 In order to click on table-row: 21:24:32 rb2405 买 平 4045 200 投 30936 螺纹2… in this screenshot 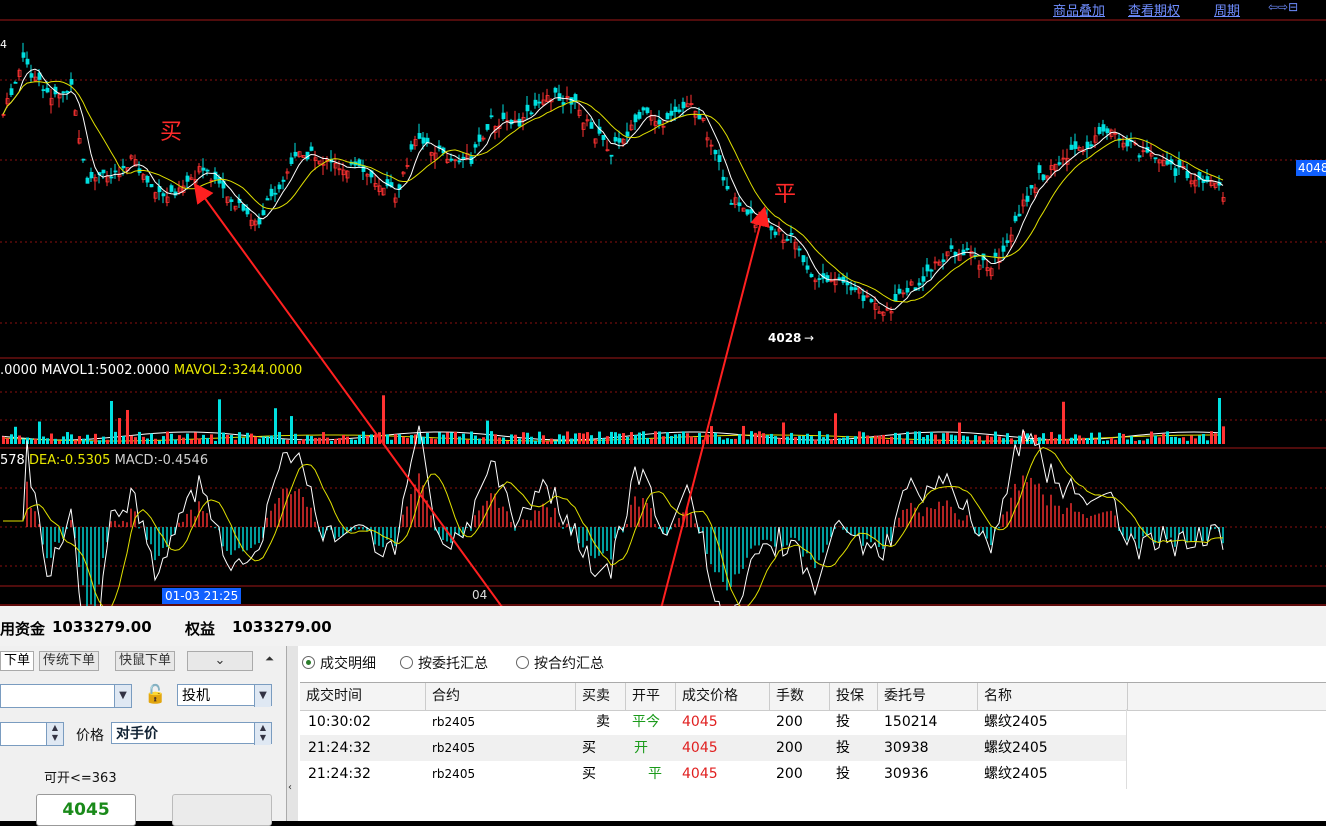, I will do `click(713, 774)`.